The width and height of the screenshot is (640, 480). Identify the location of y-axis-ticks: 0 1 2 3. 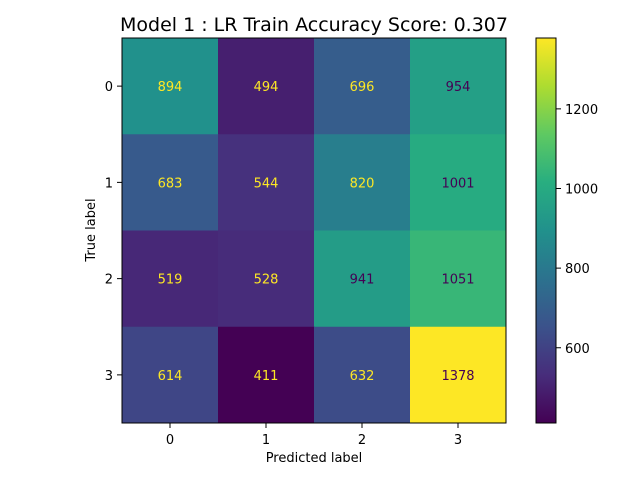
(113, 232).